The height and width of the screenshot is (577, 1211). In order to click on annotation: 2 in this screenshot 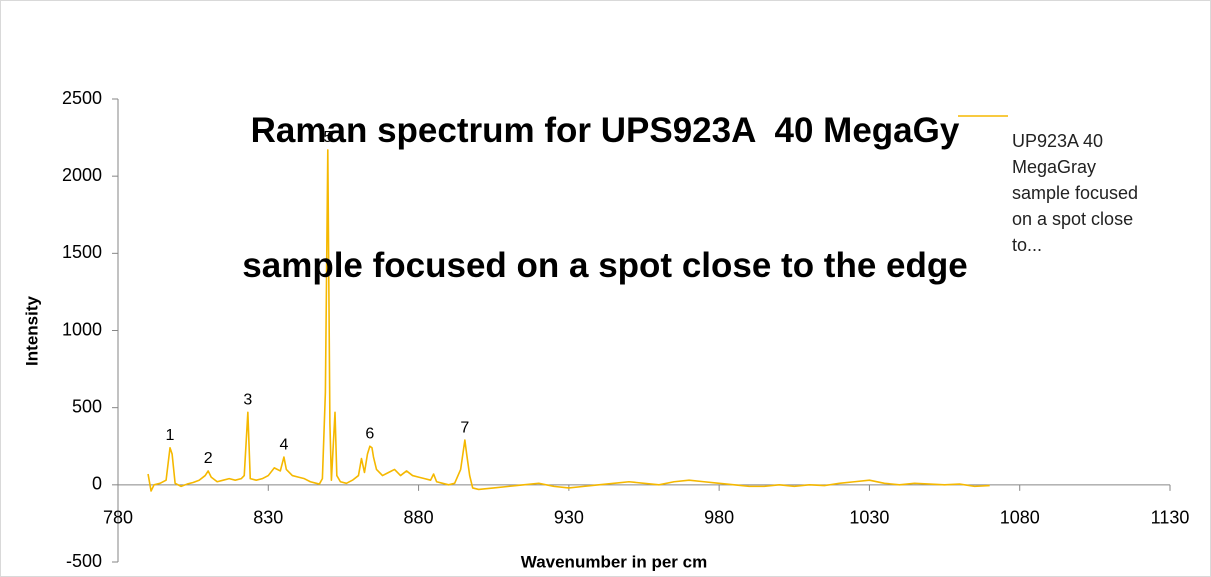, I will do `click(208, 458)`.